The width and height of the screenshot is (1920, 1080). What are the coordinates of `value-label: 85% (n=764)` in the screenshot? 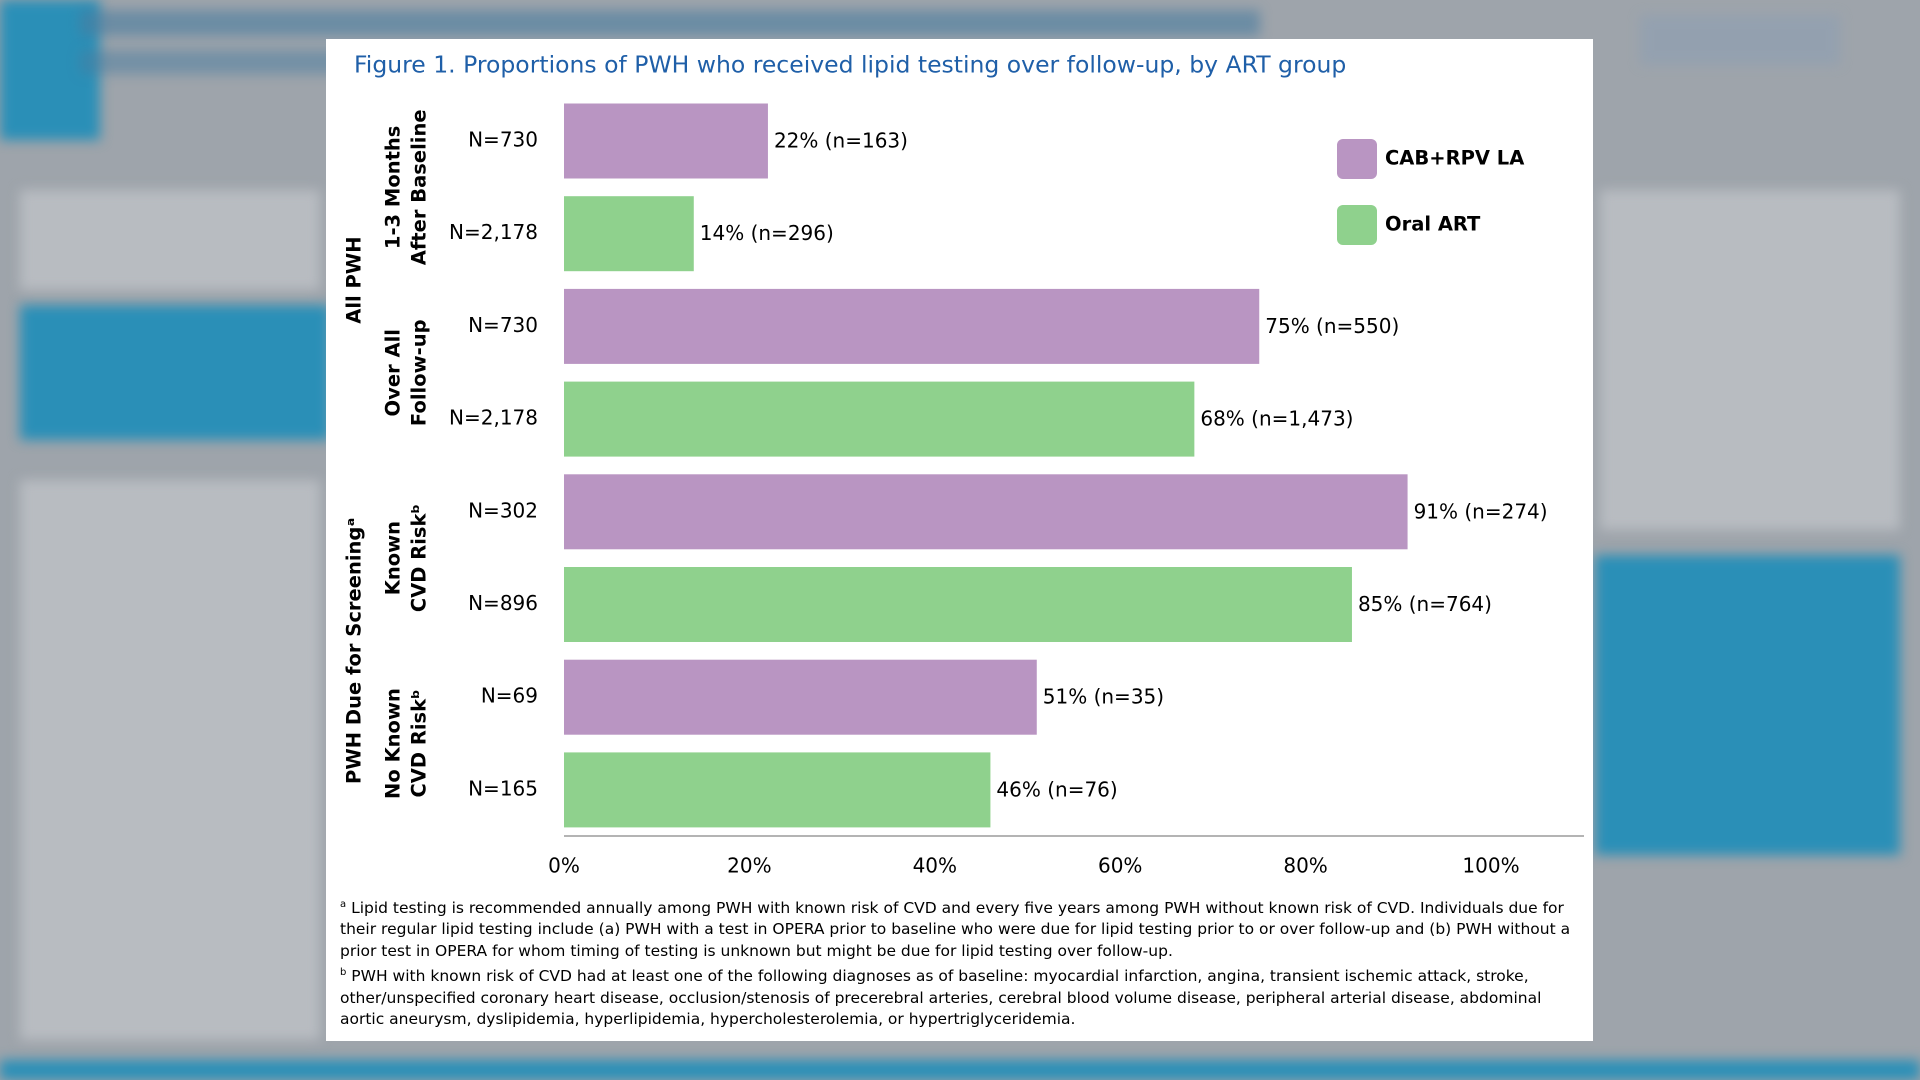 It's located at (1425, 604).